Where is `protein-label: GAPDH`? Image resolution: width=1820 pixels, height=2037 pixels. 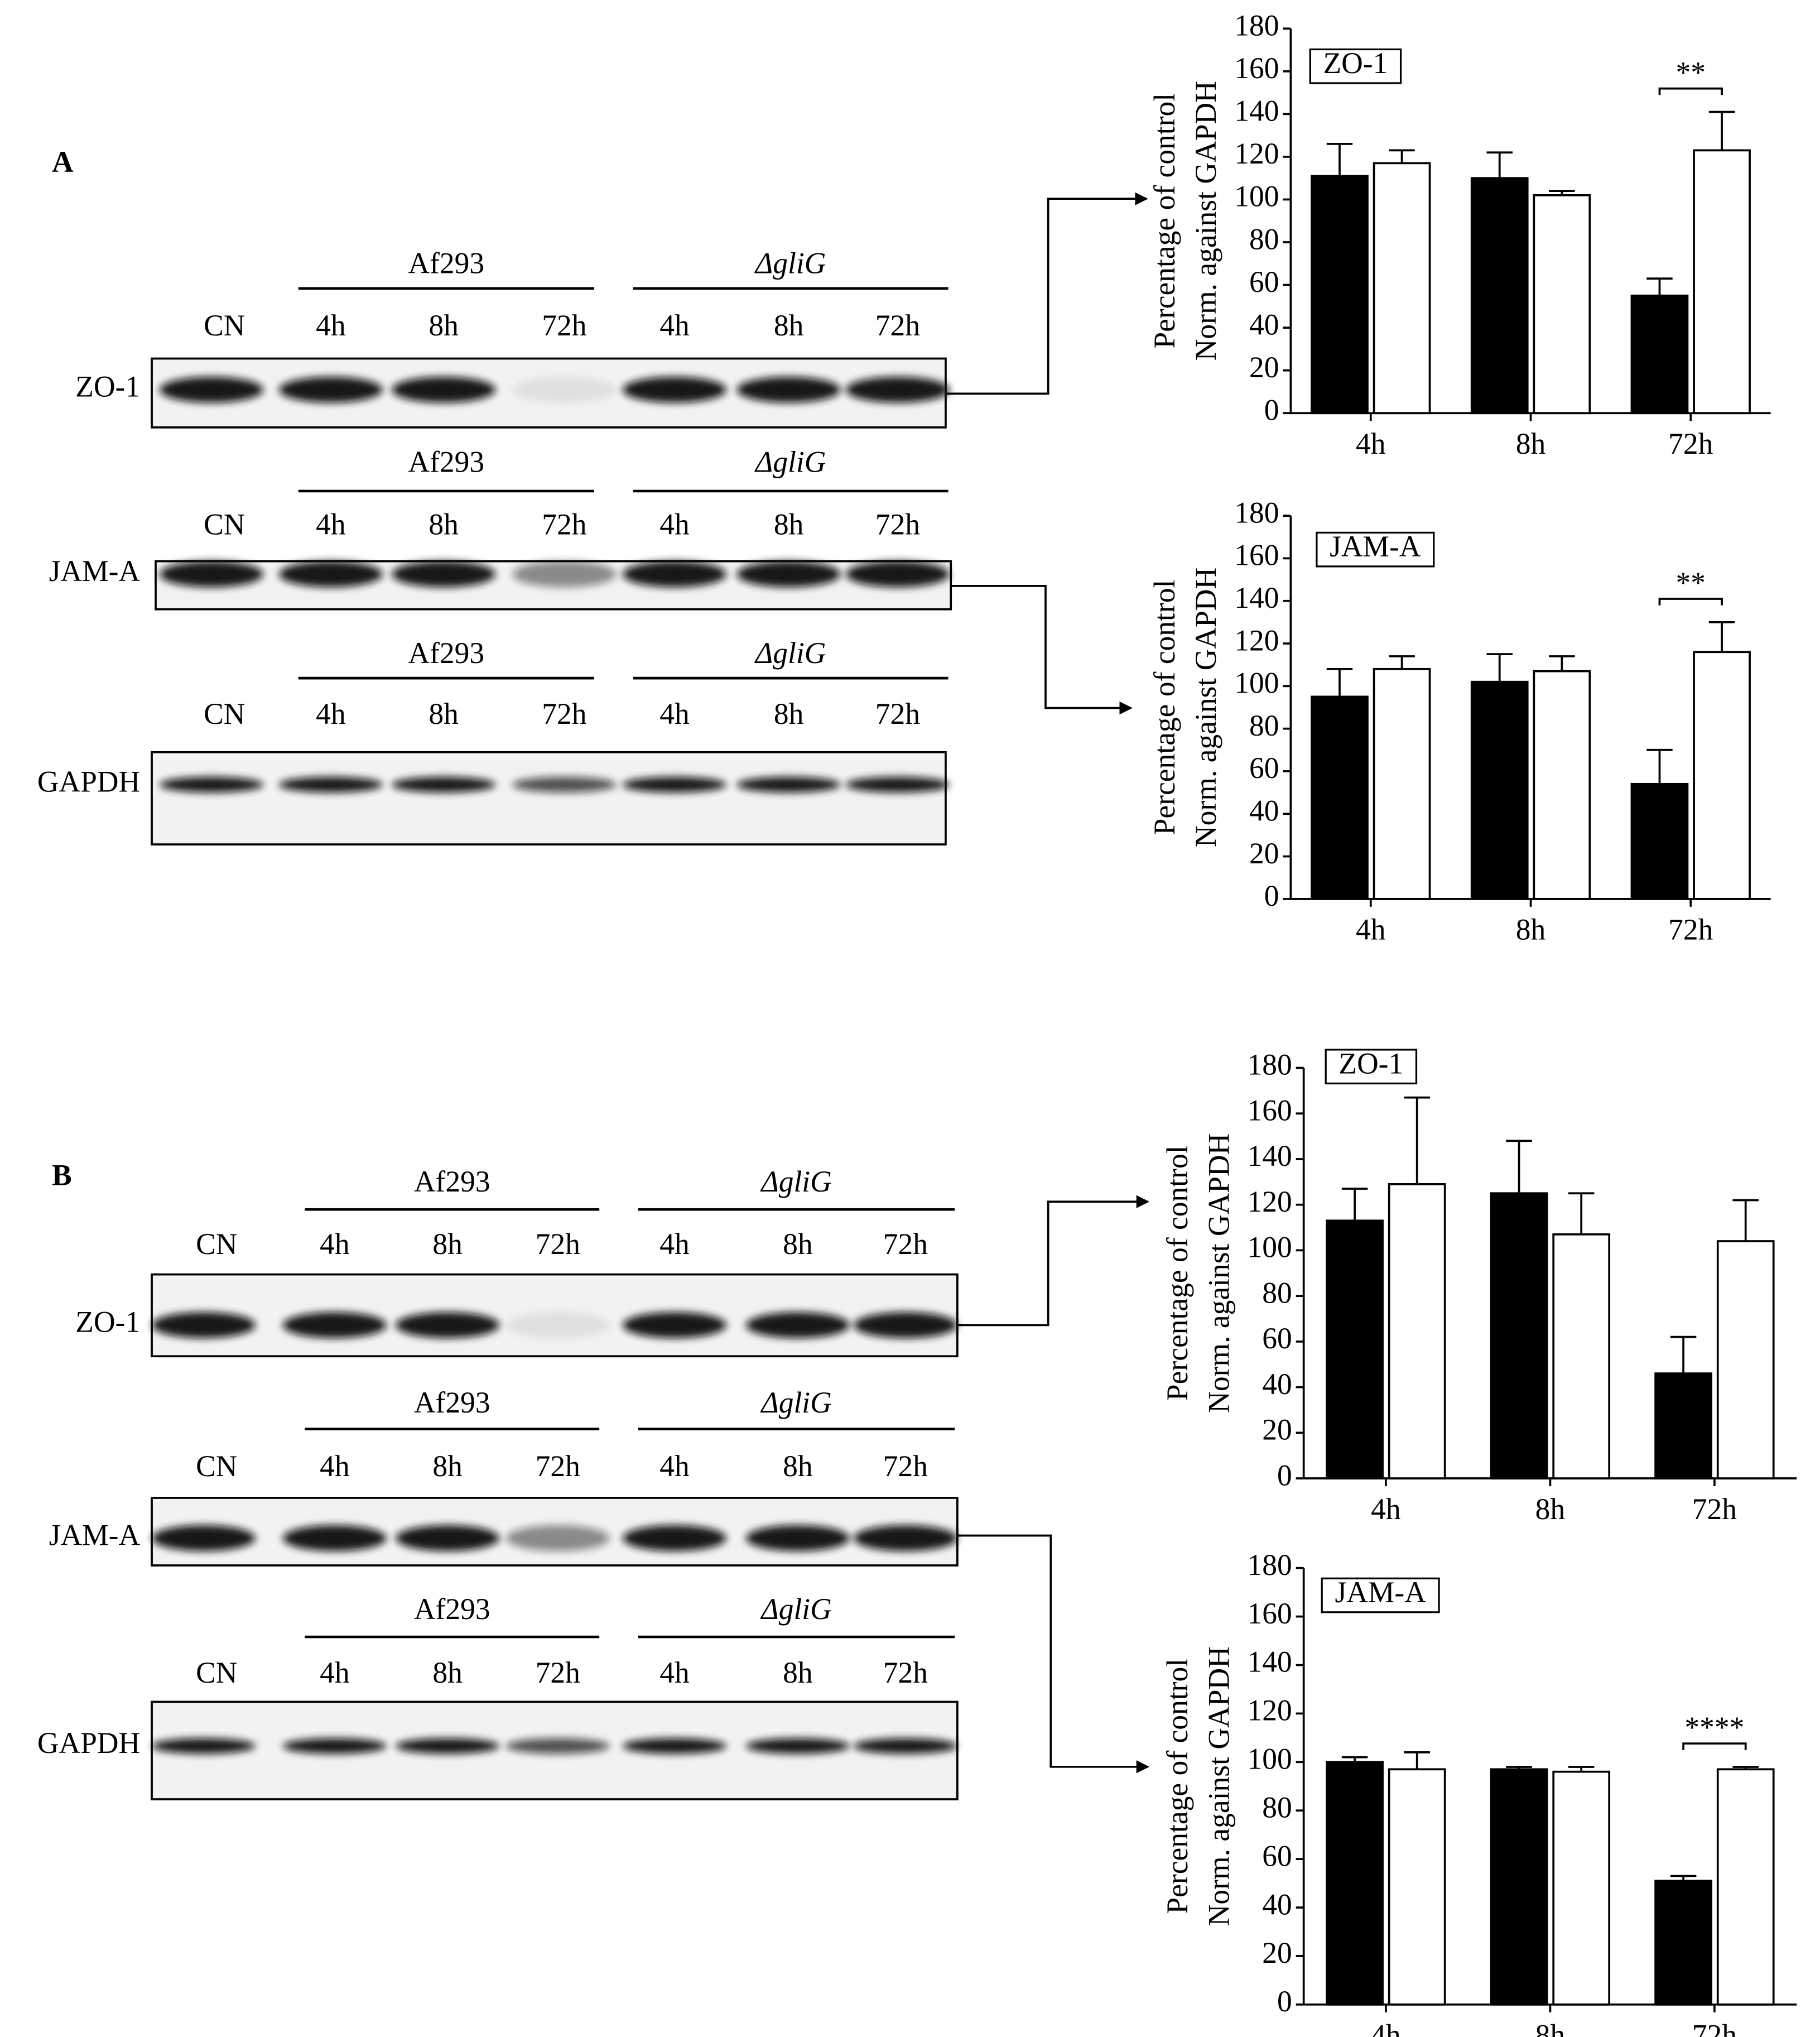
protein-label: GAPDH is located at coordinates (88, 781).